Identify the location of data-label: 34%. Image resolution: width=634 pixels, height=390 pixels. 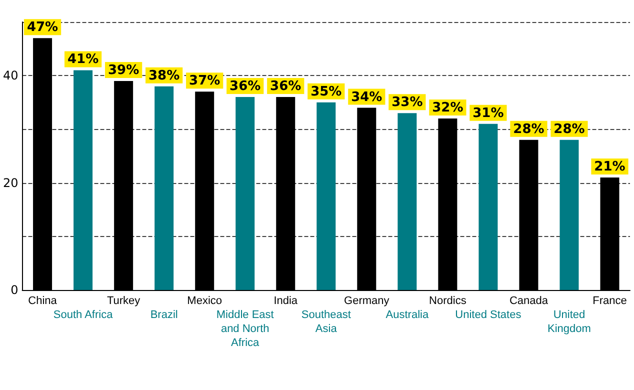
(366, 97).